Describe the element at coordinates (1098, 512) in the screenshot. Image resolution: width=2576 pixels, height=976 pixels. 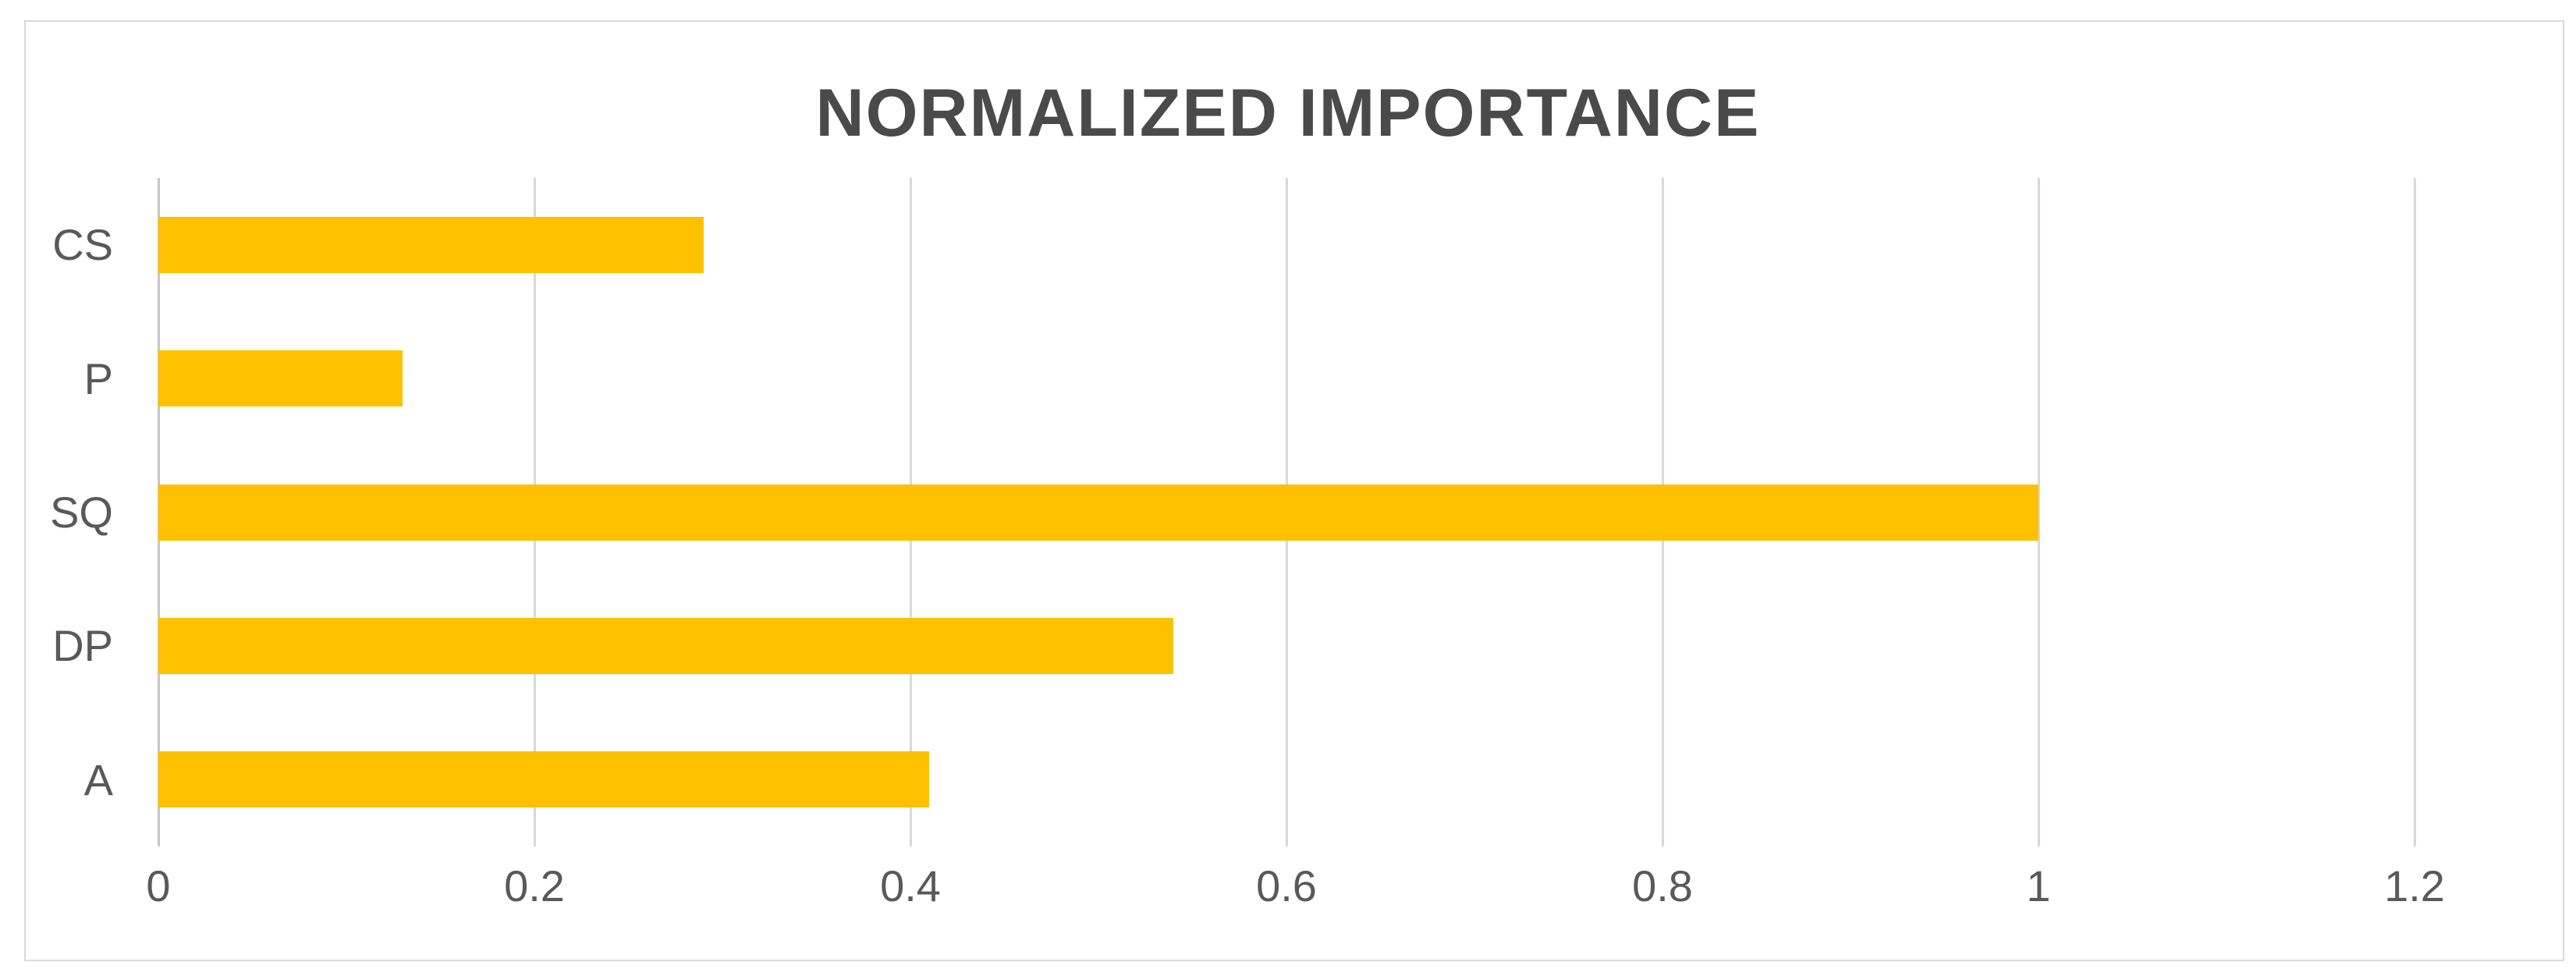
I see `bar-SQ` at that location.